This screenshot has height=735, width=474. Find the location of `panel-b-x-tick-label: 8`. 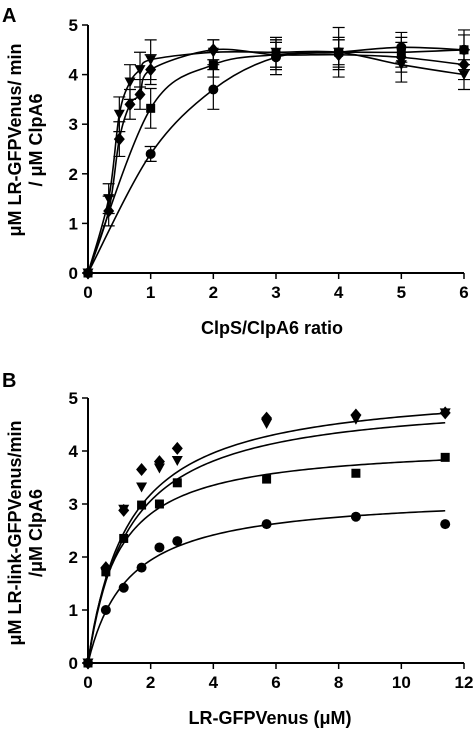

panel-b-x-tick-label: 8 is located at coordinates (338, 682).